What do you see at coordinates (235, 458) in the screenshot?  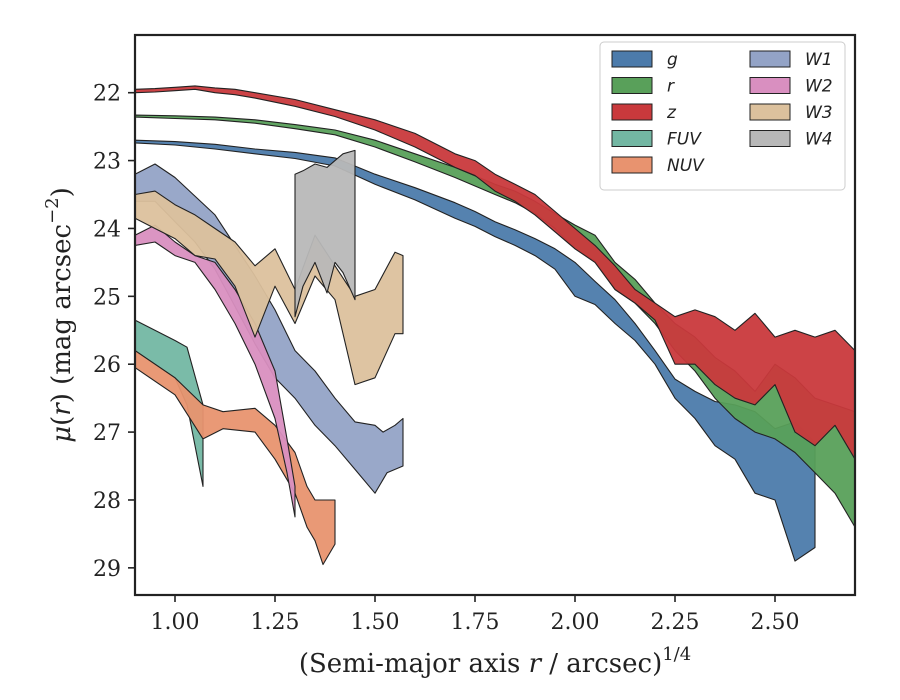 I see `band-NUV` at bounding box center [235, 458].